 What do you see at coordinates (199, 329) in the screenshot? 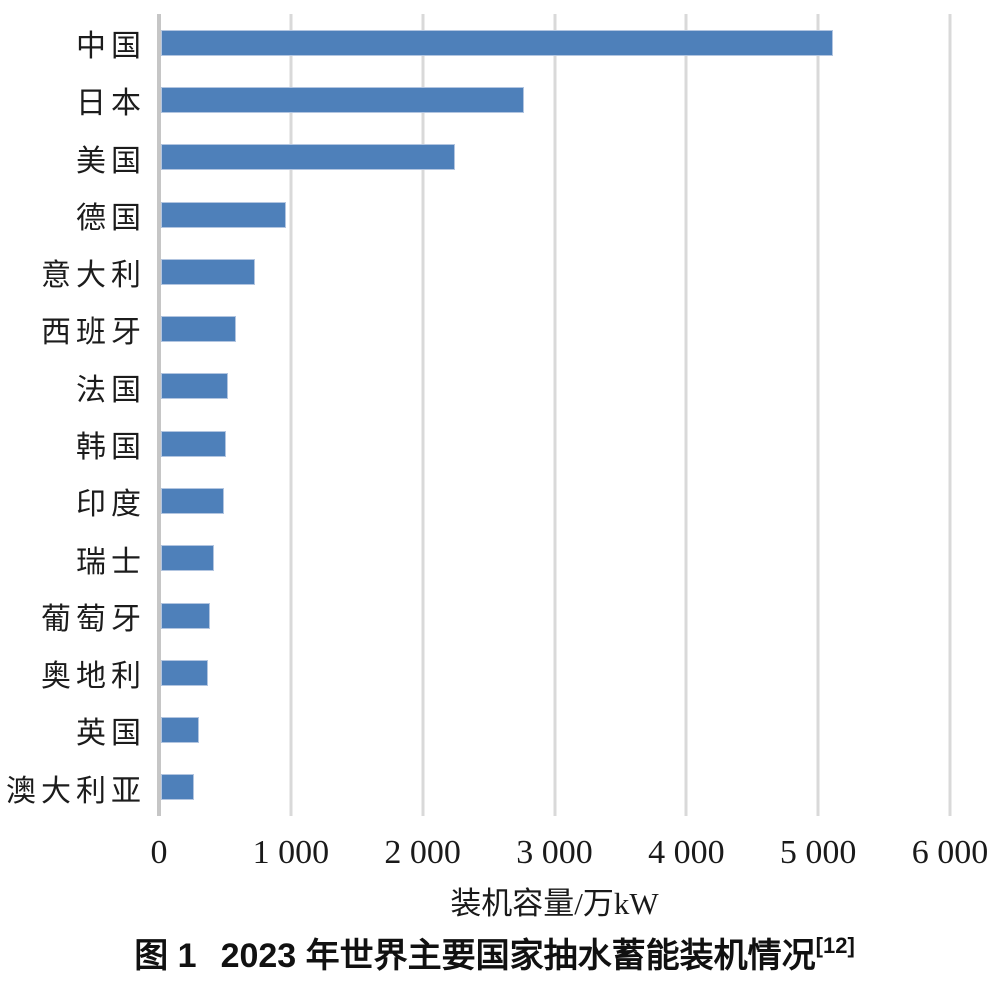
I see `bar-西班牙` at bounding box center [199, 329].